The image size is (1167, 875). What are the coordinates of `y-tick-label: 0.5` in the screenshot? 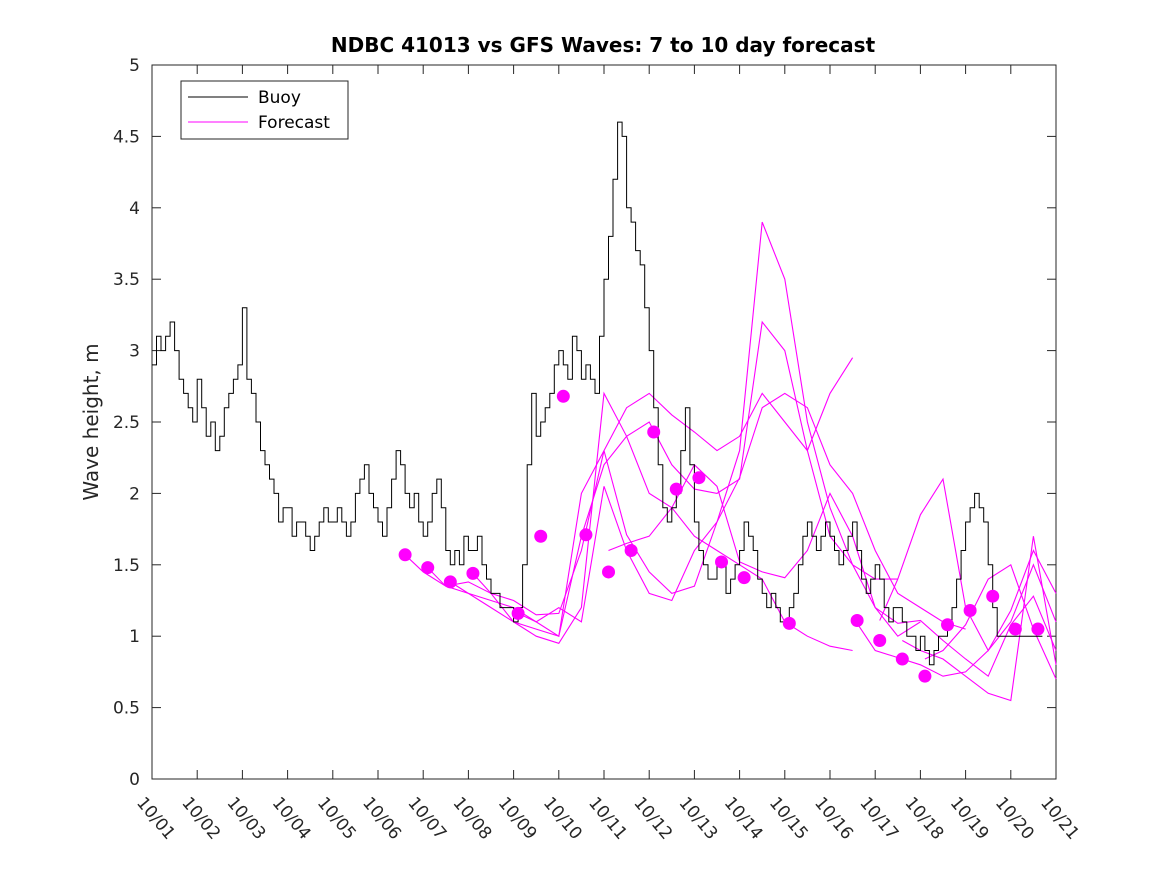 It's located at (126, 709).